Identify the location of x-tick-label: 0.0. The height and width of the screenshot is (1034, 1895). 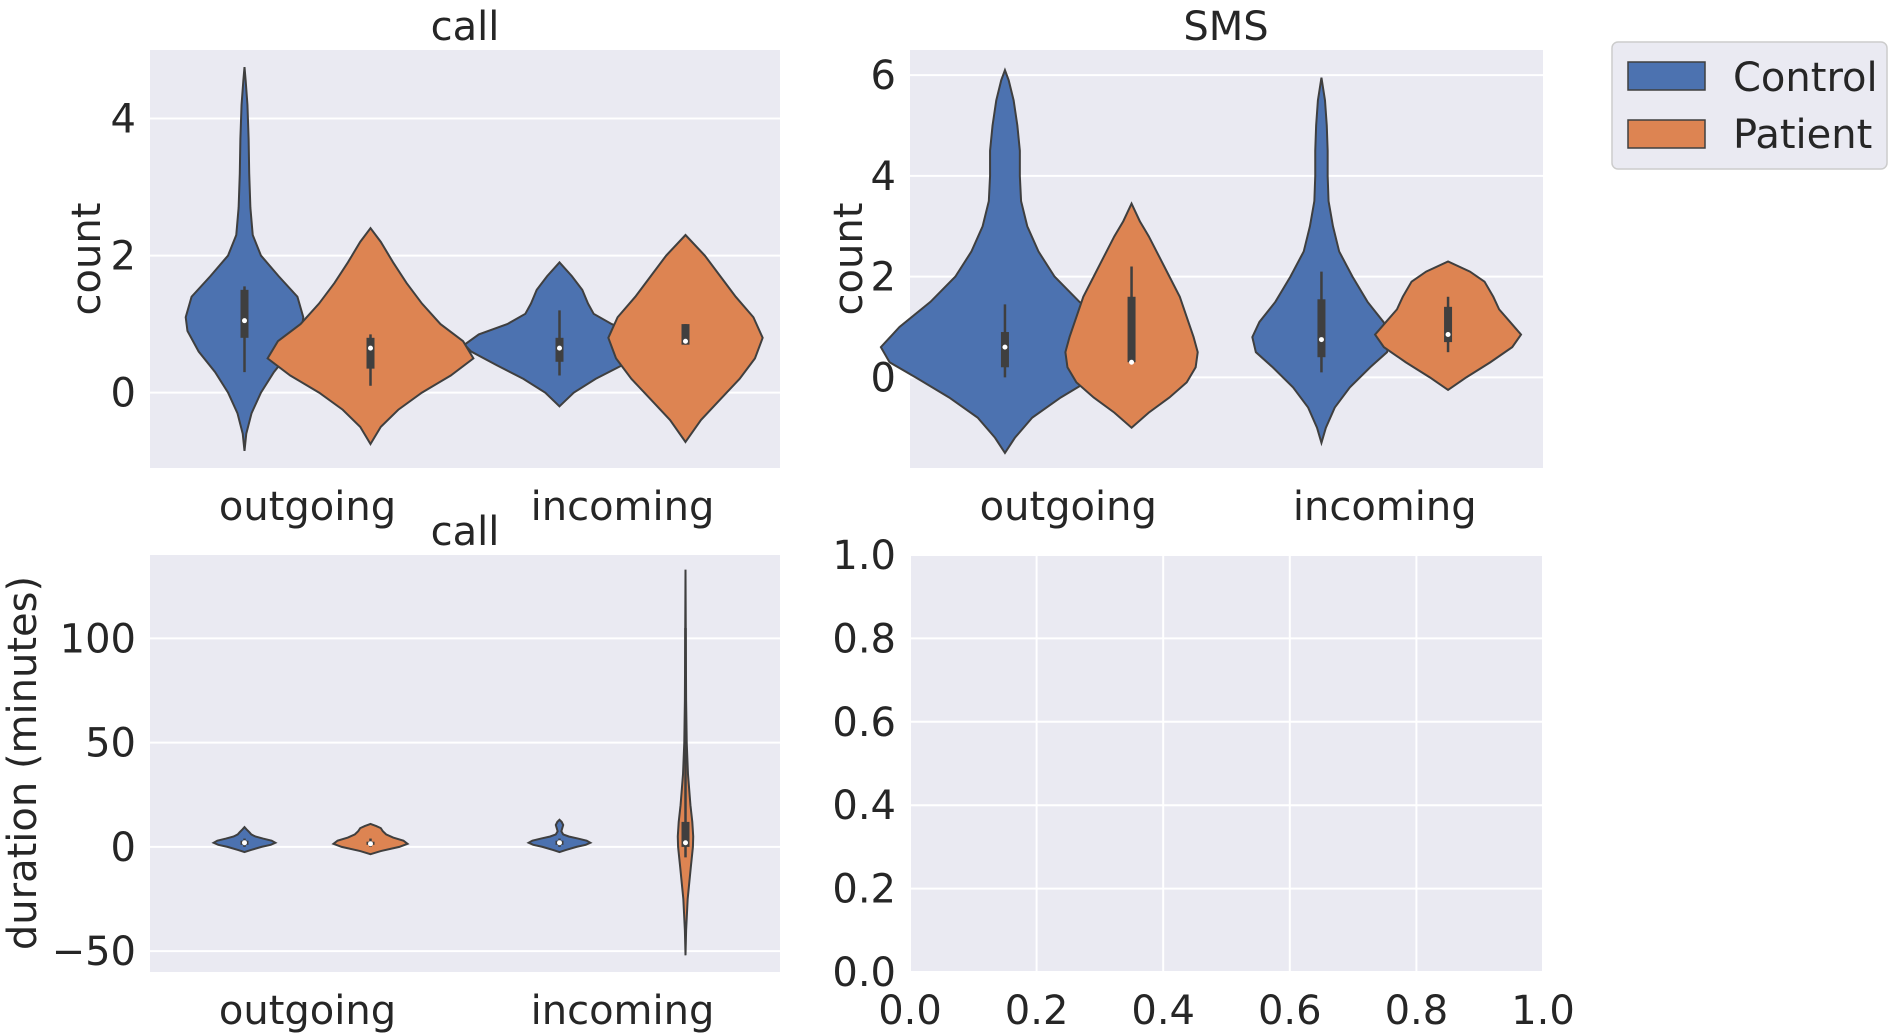
(910, 1011).